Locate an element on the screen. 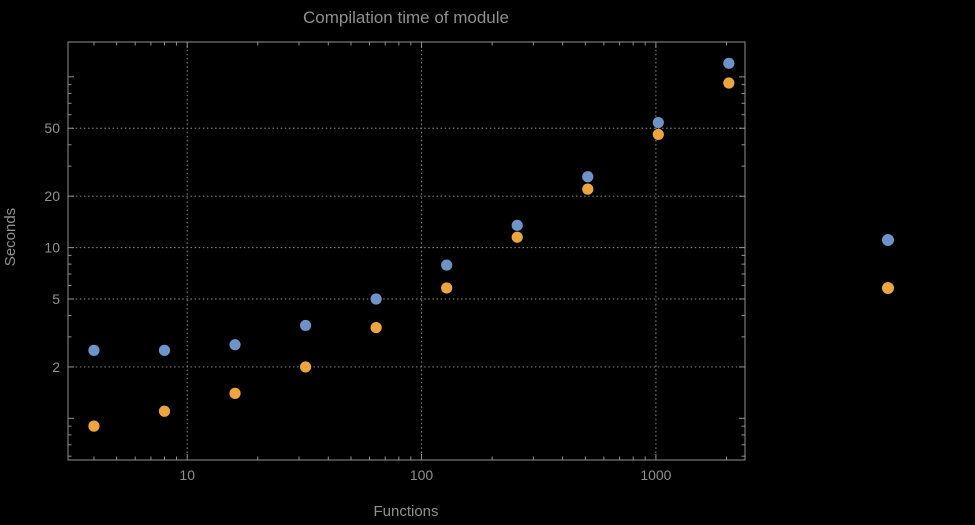  legend-marker-series-1-blue is located at coordinates (888, 240).